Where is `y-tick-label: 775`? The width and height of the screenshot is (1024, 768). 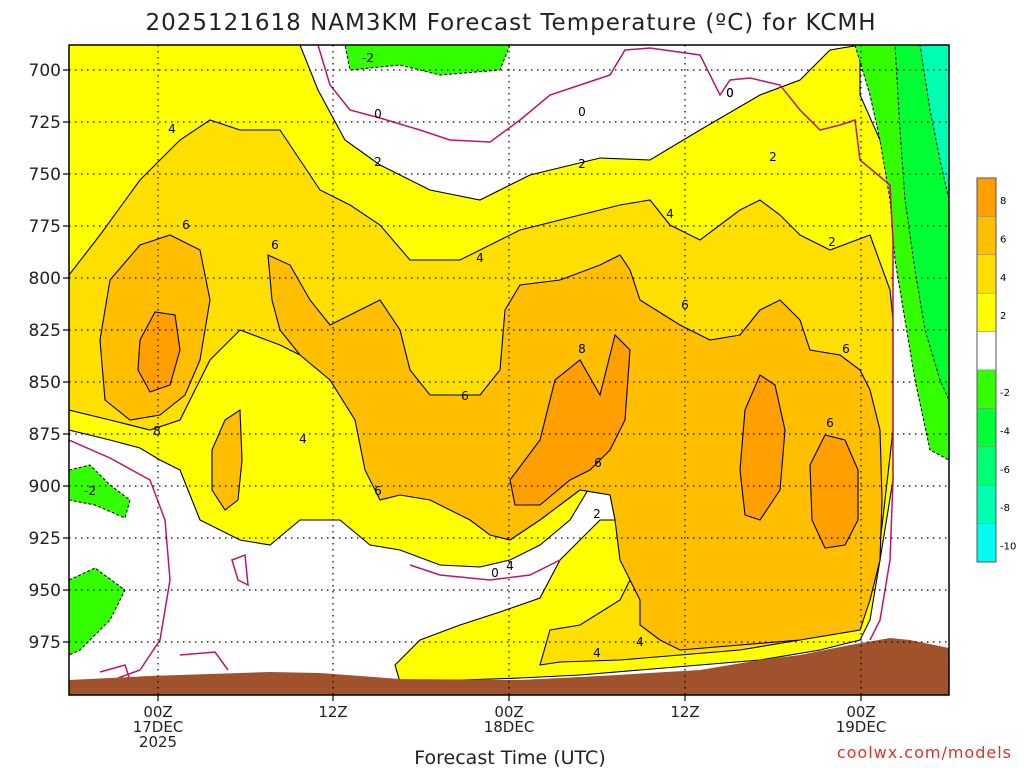
y-tick-label: 775 is located at coordinates (45, 227).